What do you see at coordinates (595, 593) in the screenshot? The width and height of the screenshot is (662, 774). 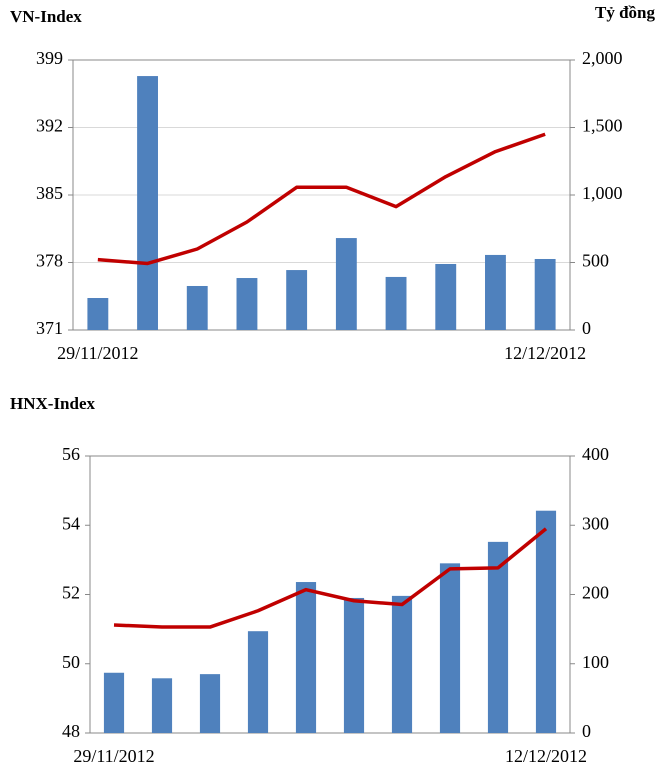 I see `y2-tick-label: 200` at bounding box center [595, 593].